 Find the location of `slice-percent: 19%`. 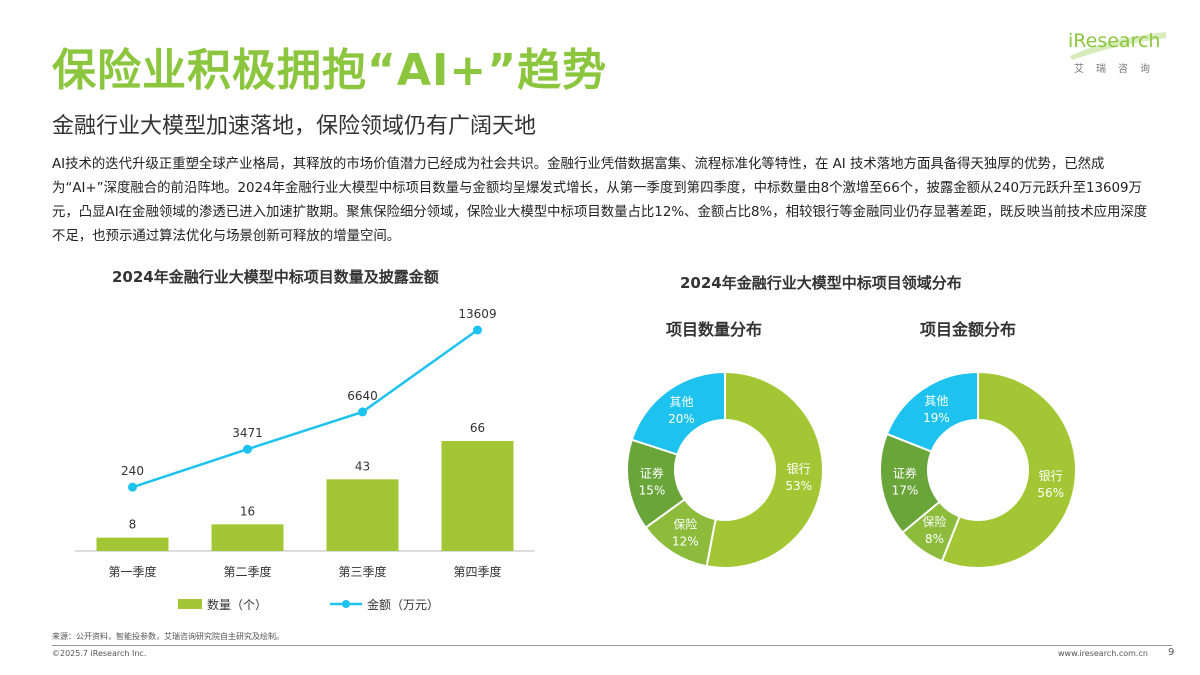

slice-percent: 19% is located at coordinates (936, 418).